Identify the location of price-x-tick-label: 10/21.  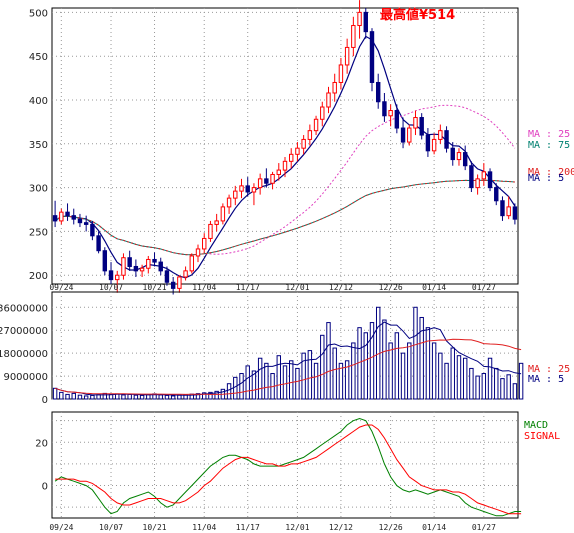
(155, 287).